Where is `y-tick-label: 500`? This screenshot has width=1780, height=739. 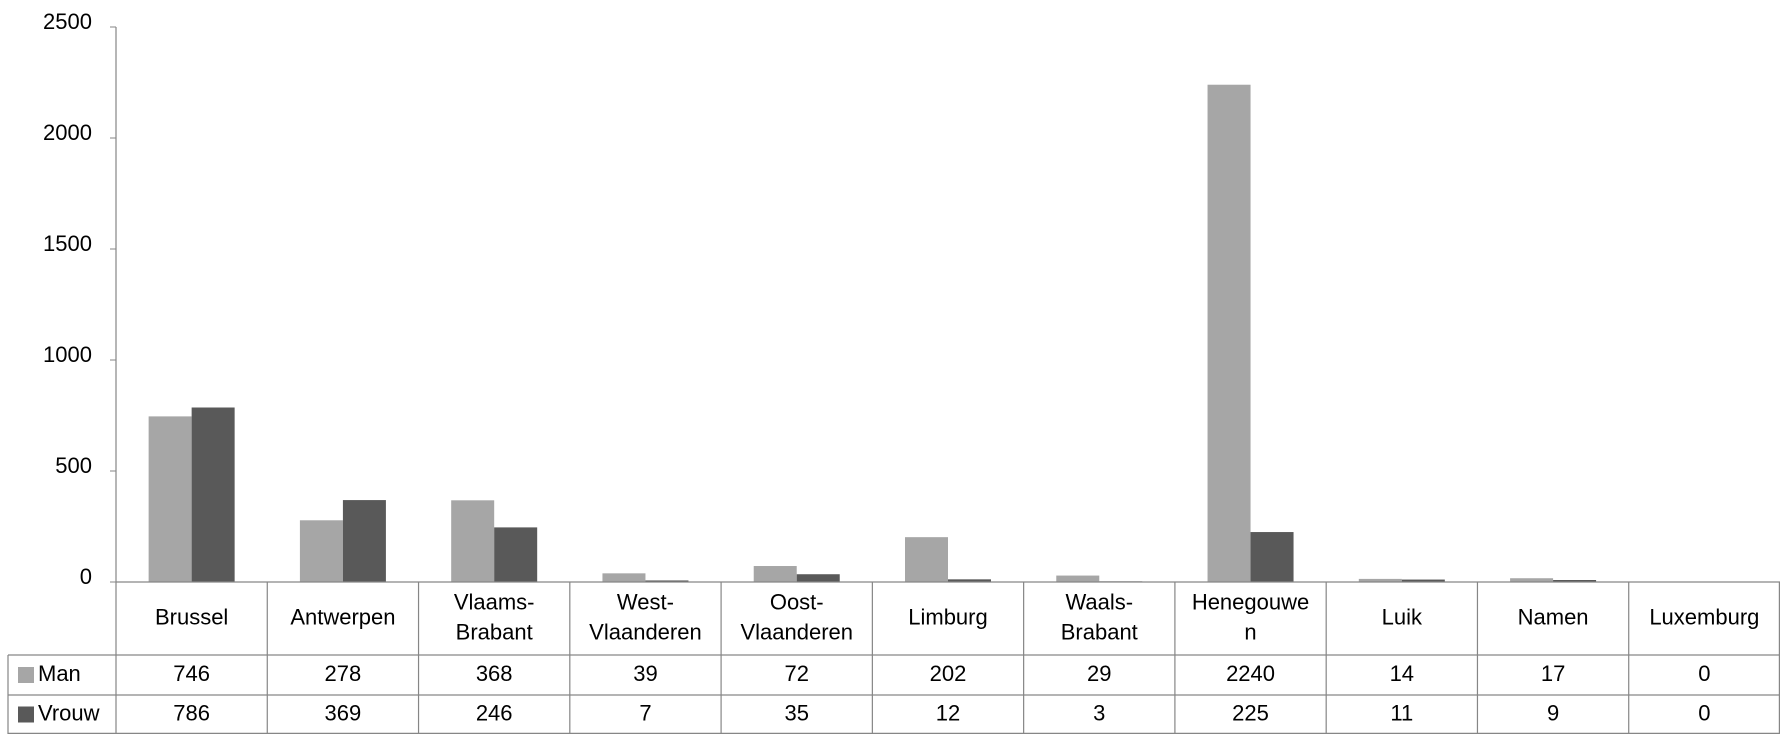 y-tick-label: 500 is located at coordinates (73, 465).